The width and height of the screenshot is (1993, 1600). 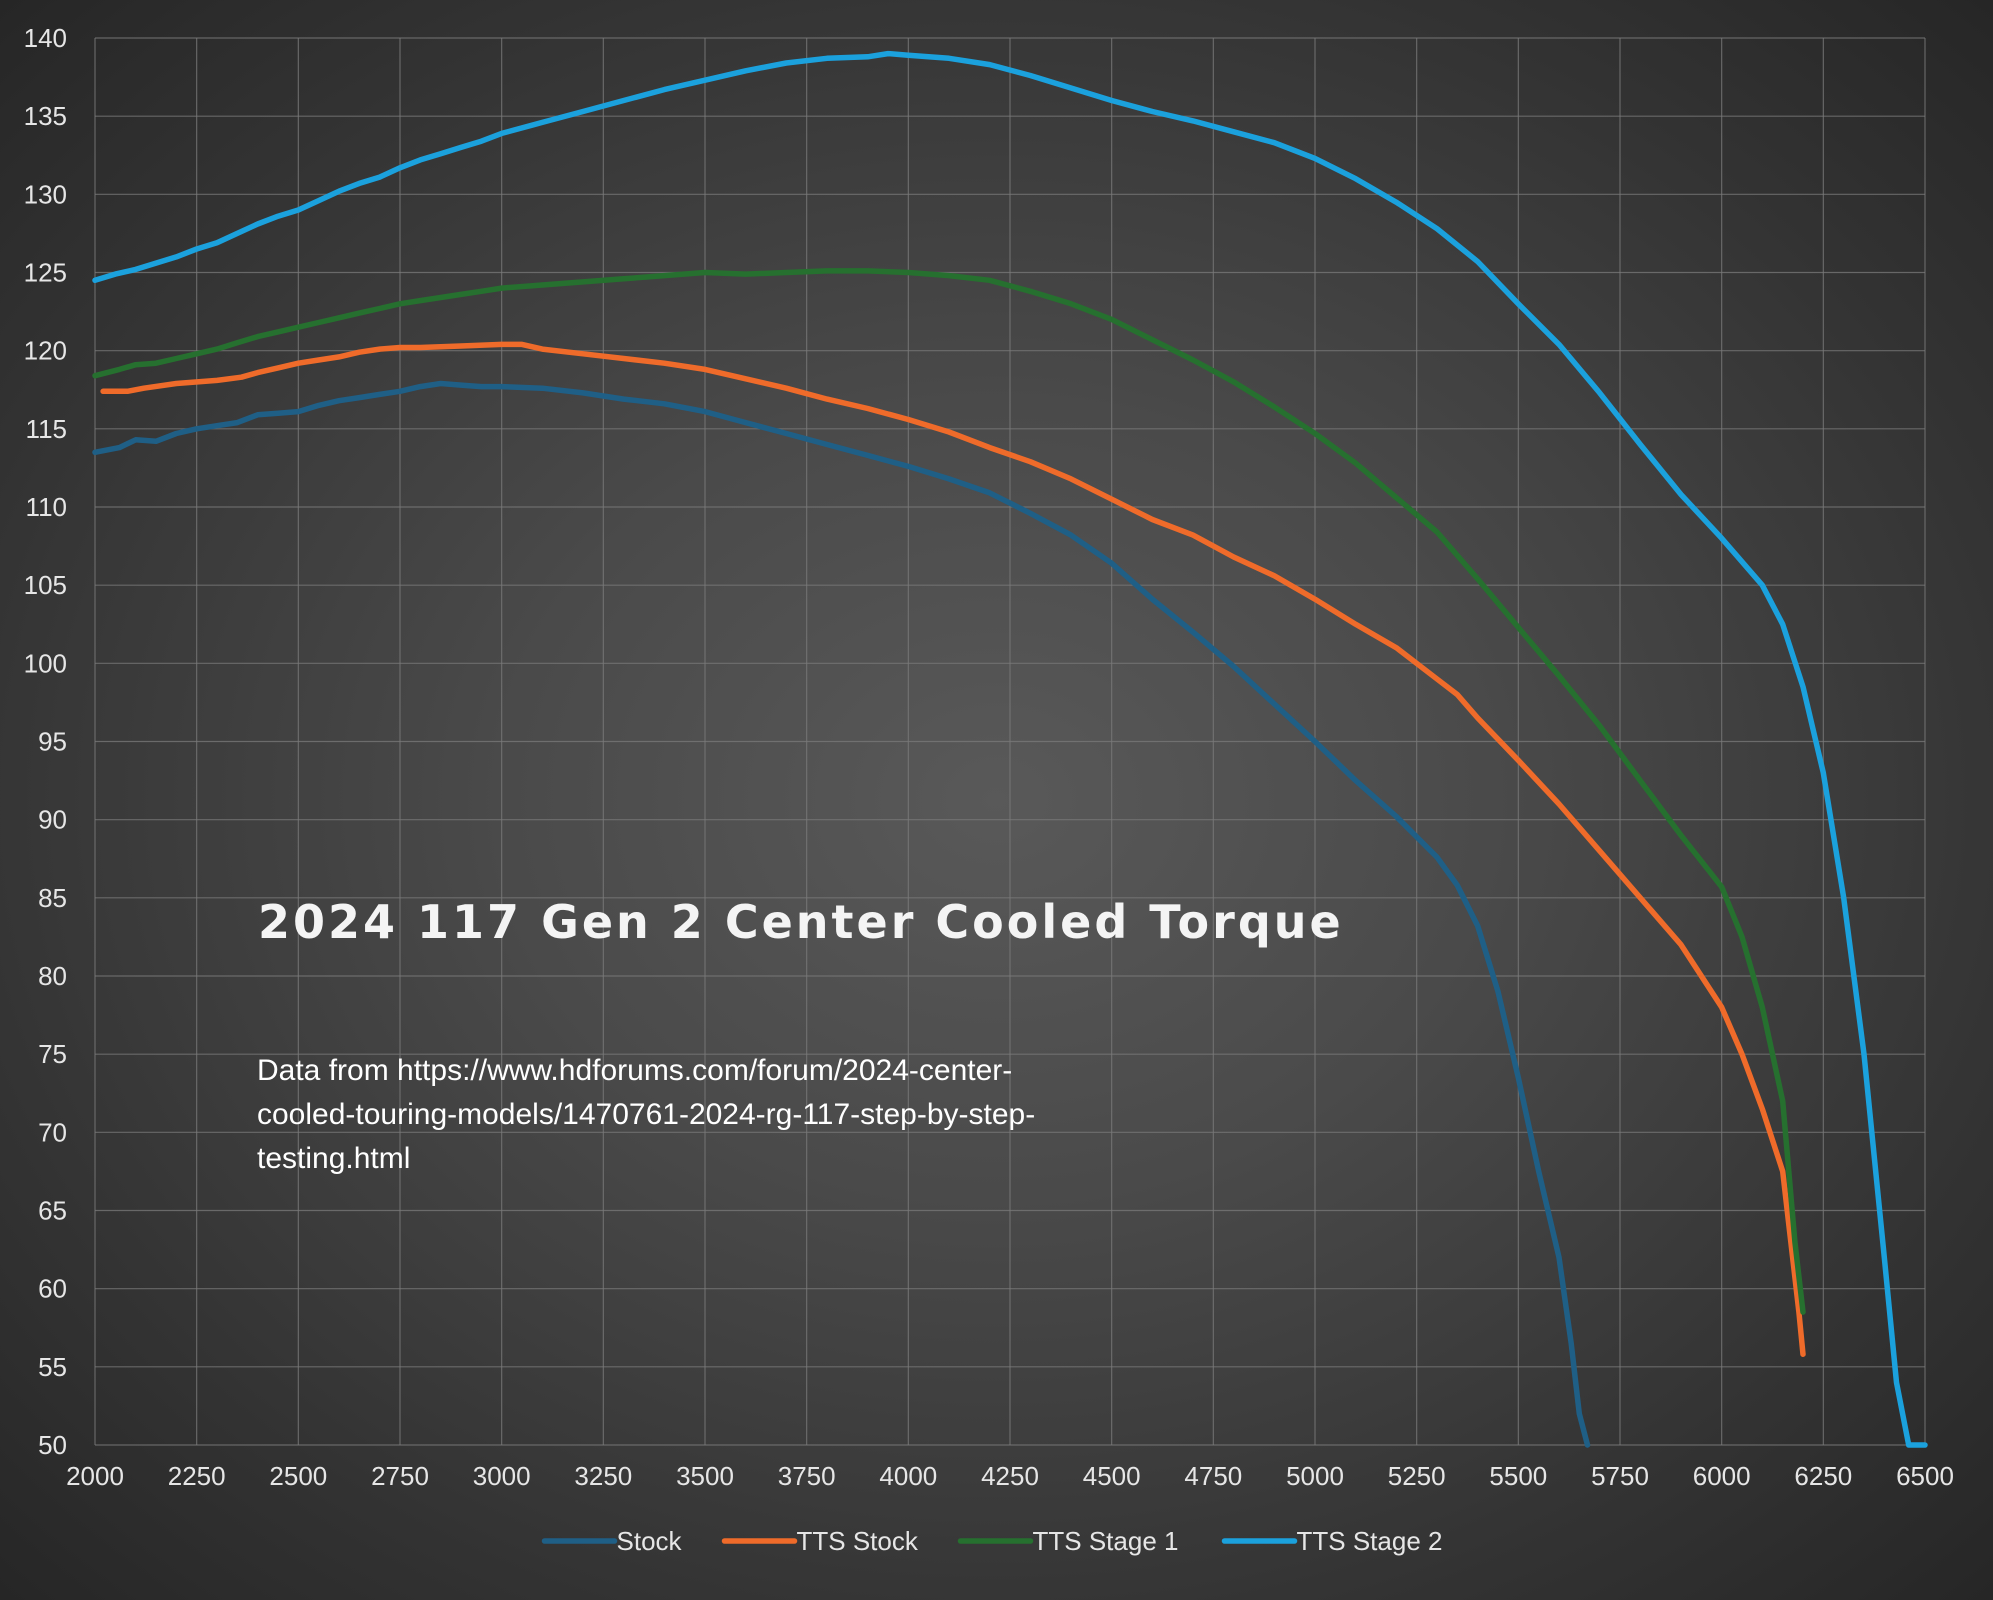 What do you see at coordinates (1722, 1476) in the screenshot?
I see `x-tick-label: 6000` at bounding box center [1722, 1476].